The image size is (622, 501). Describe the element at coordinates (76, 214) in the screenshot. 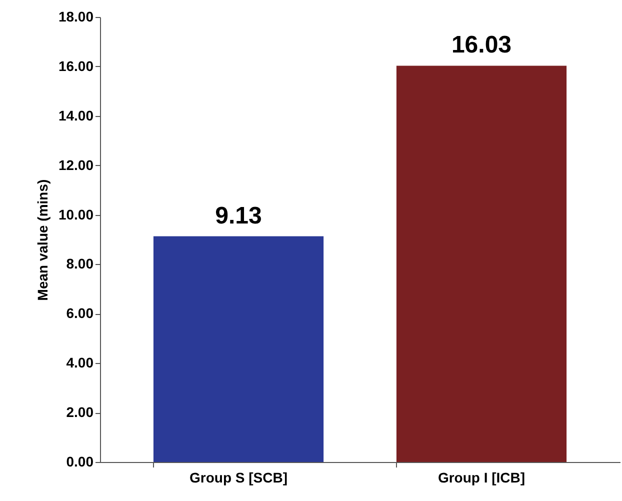

I see `y-tick-label: 10.00` at that location.